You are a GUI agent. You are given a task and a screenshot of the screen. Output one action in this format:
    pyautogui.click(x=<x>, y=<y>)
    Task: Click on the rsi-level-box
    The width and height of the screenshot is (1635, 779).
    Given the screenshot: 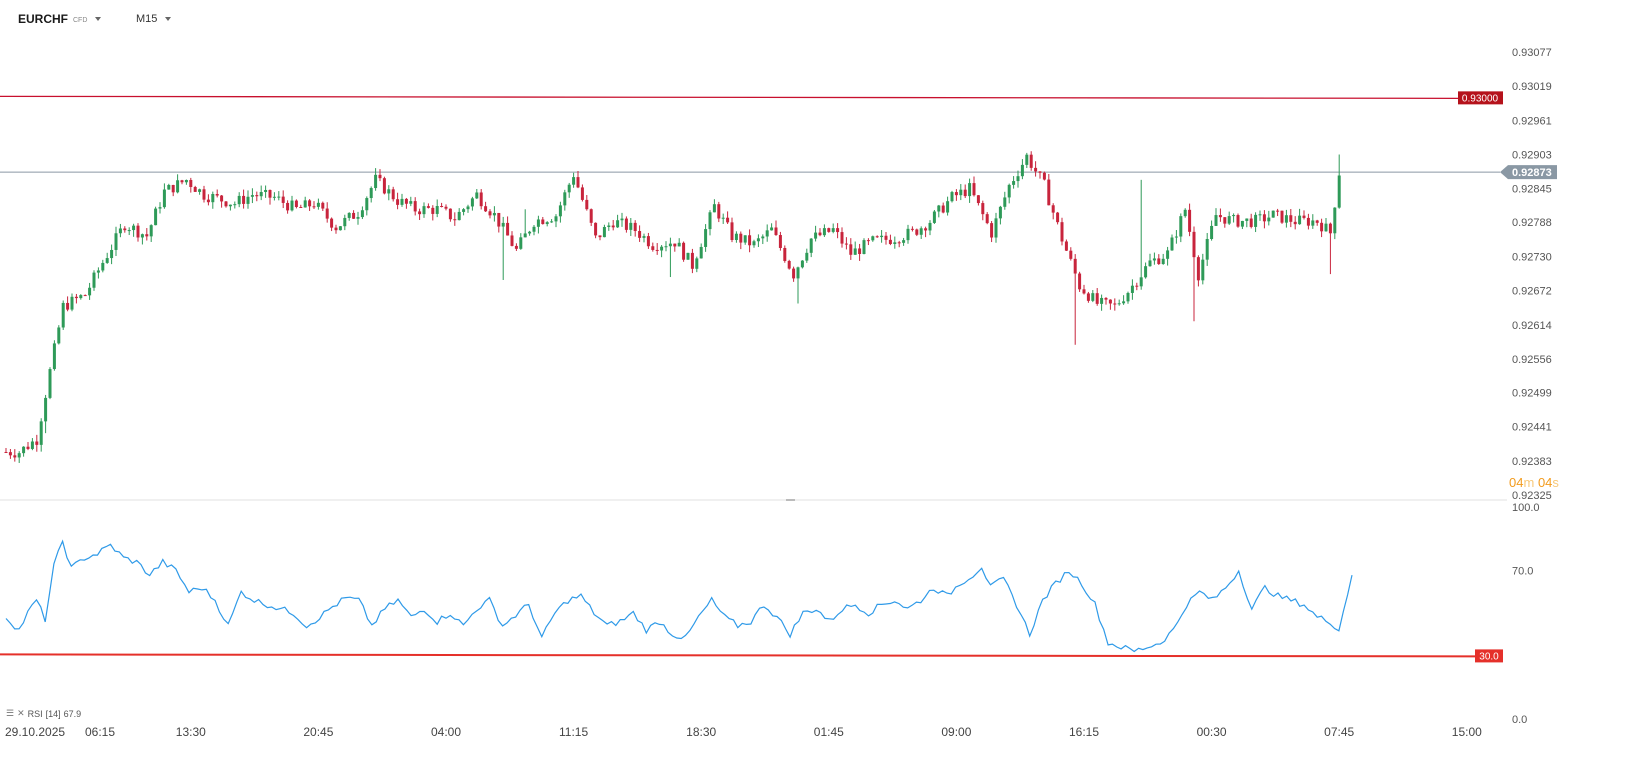 What is the action you would take?
    pyautogui.click(x=1489, y=656)
    